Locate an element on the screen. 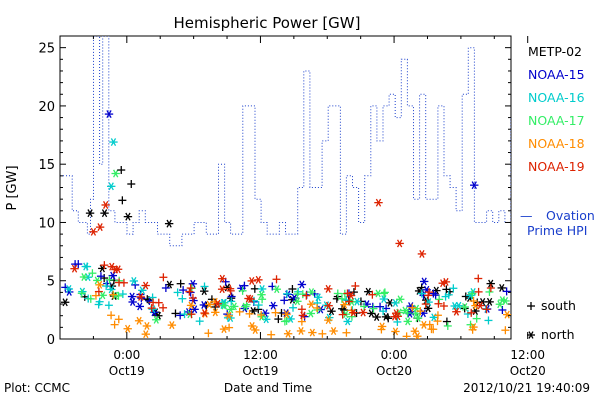 This screenshot has width=600, height=400. y-tick-label: 0 is located at coordinates (51, 340).